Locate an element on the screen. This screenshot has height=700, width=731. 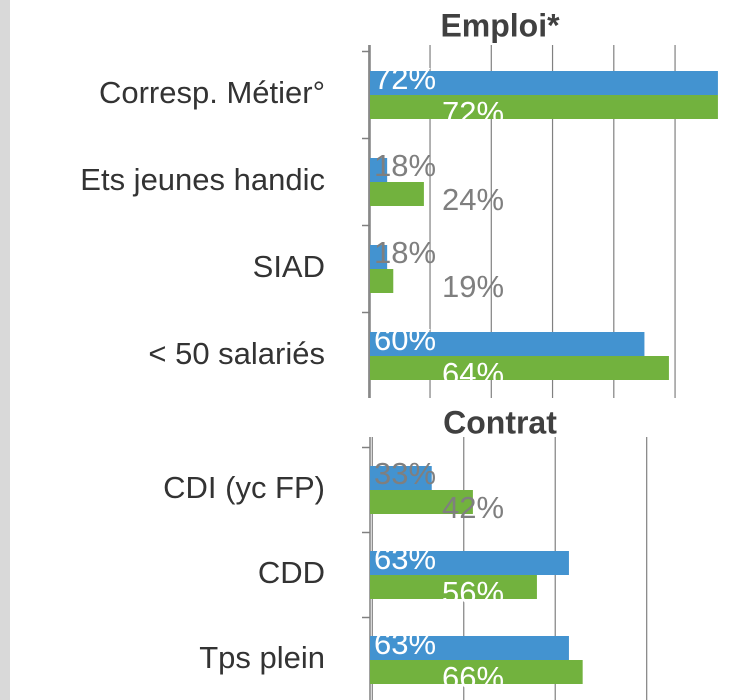
value-label: 33% is located at coordinates (405, 473).